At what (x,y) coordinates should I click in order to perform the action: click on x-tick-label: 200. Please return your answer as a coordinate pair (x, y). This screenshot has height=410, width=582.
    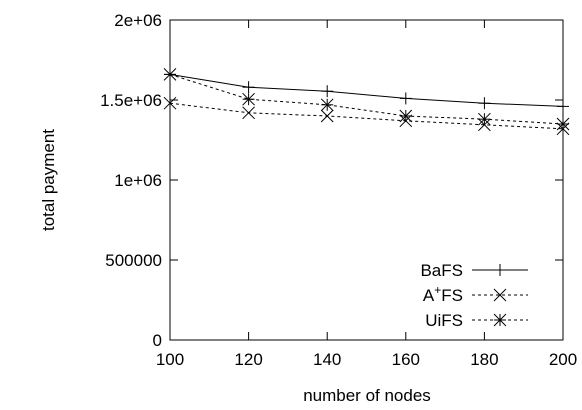
    Looking at the image, I should click on (563, 359).